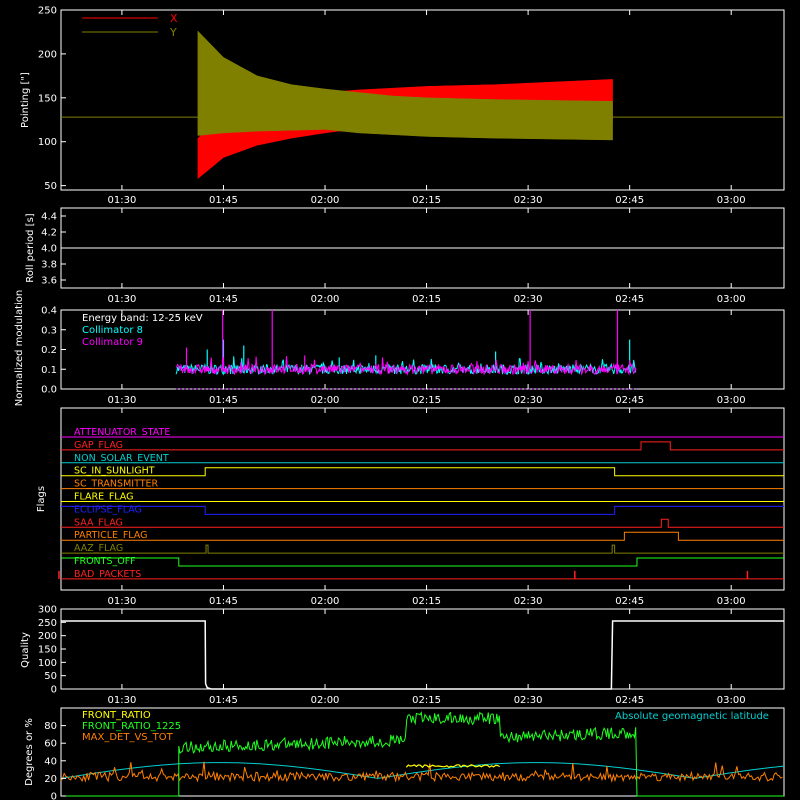  Describe the element at coordinates (116, 484) in the screenshot. I see `flag-label: SC_TRANSMITTER` at that location.